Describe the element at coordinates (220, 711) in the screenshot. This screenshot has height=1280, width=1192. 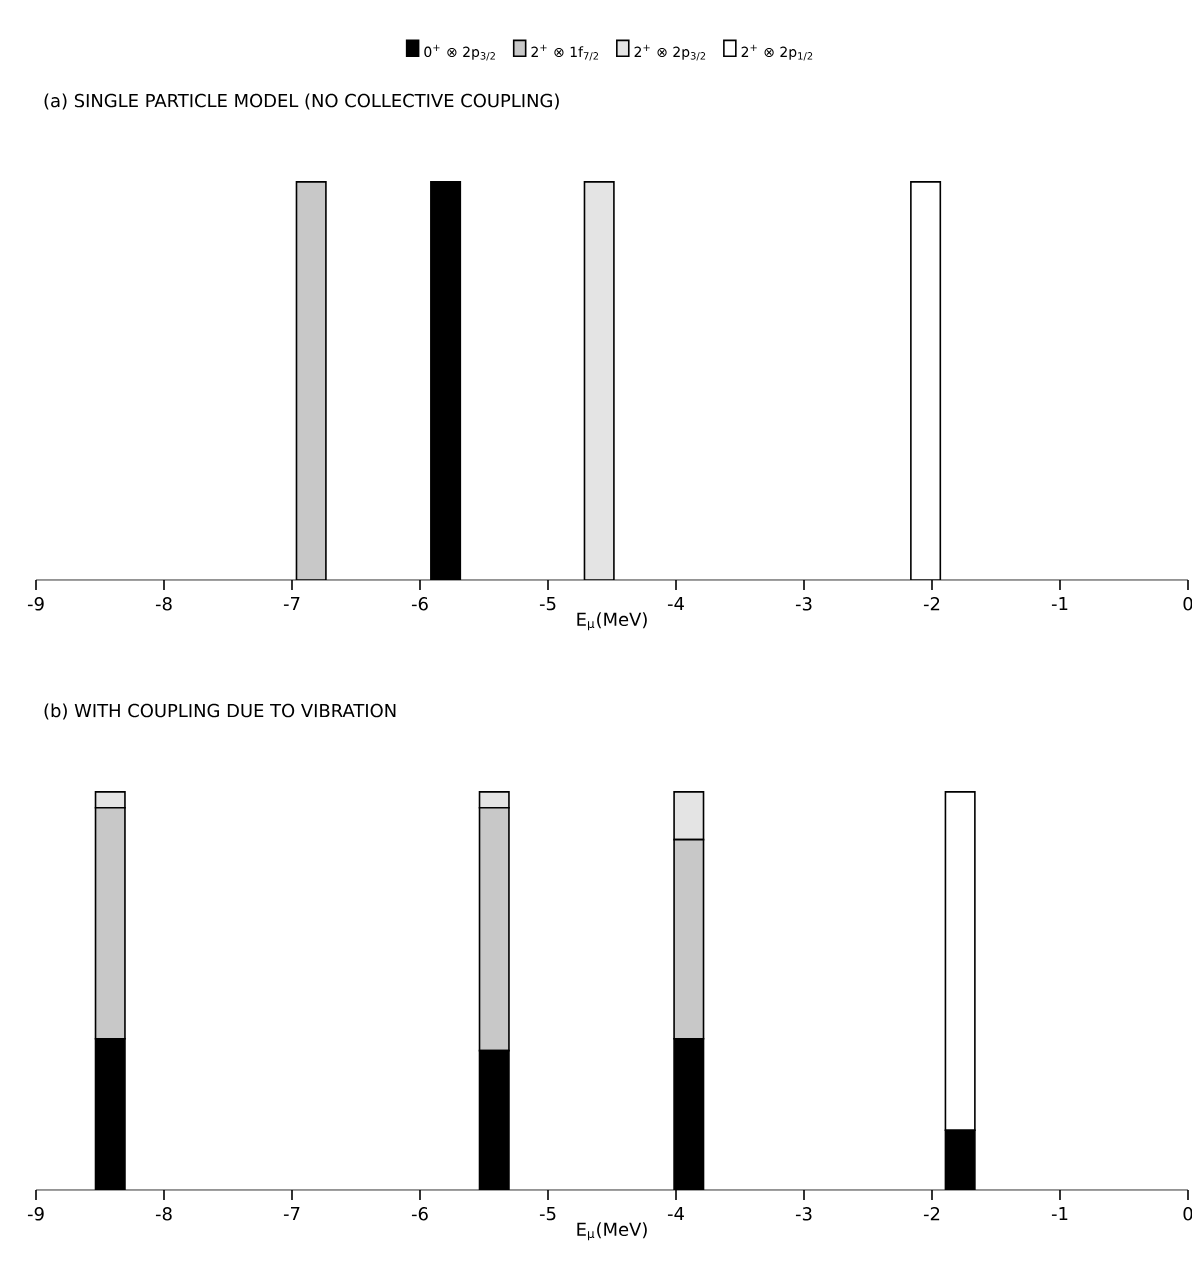
I see `chart-title: (b) WITH COUPLING DUE TO VIBRATION` at that location.